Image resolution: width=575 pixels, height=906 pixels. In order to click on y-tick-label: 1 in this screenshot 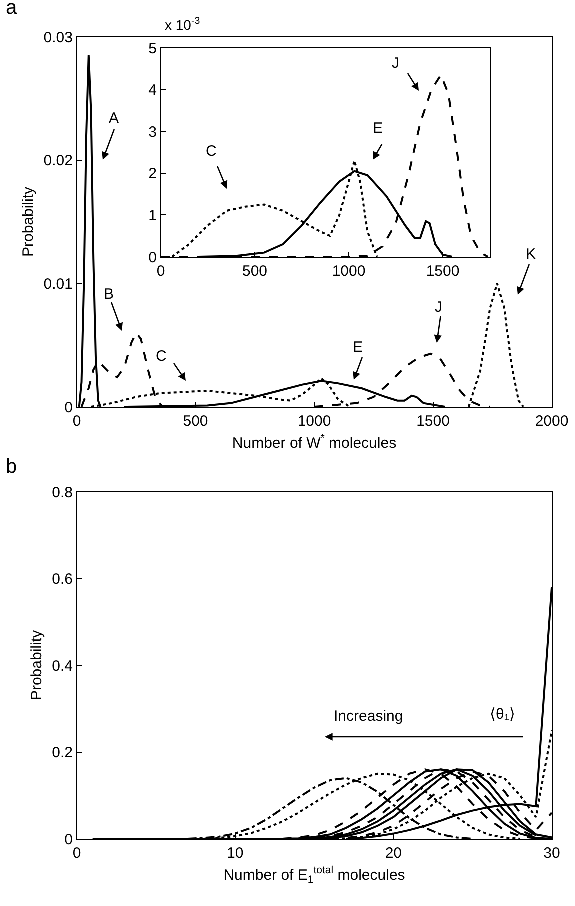, I will do `click(152, 215)`.